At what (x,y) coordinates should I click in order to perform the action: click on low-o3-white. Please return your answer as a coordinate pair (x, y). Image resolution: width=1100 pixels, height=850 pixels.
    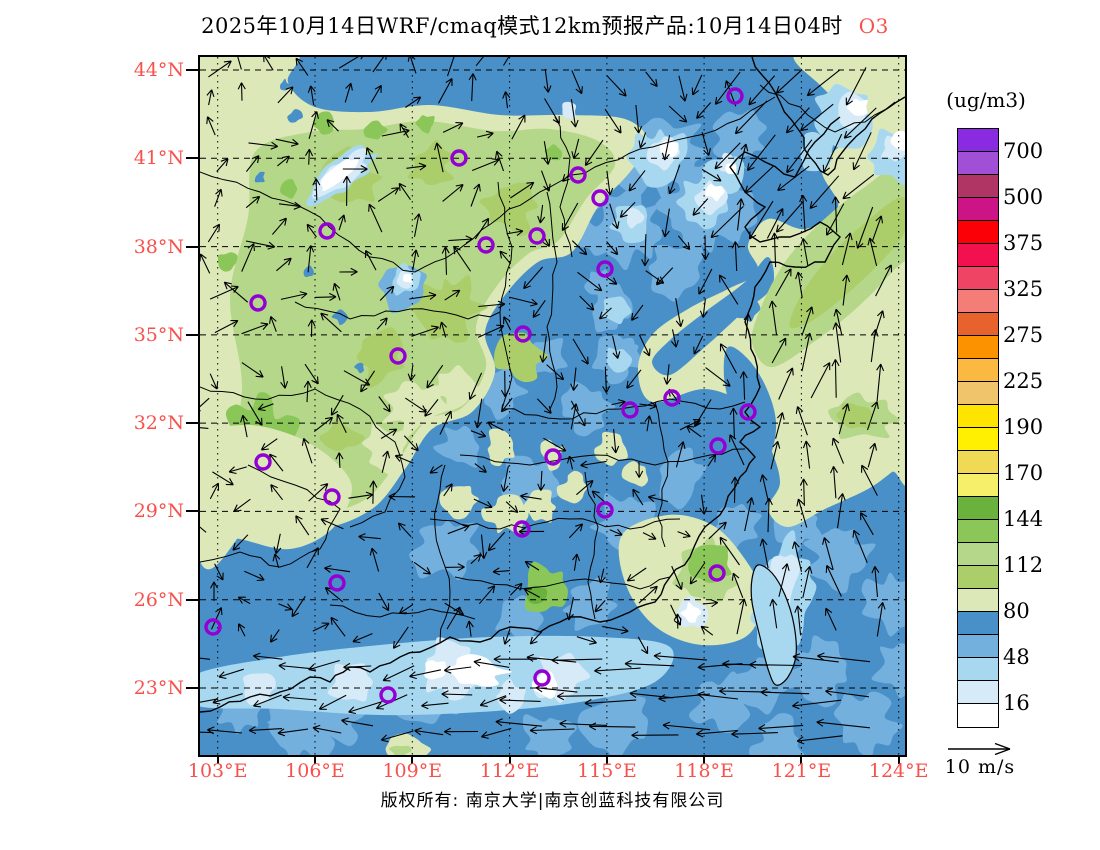
    Looking at the image, I should click on (857, 107).